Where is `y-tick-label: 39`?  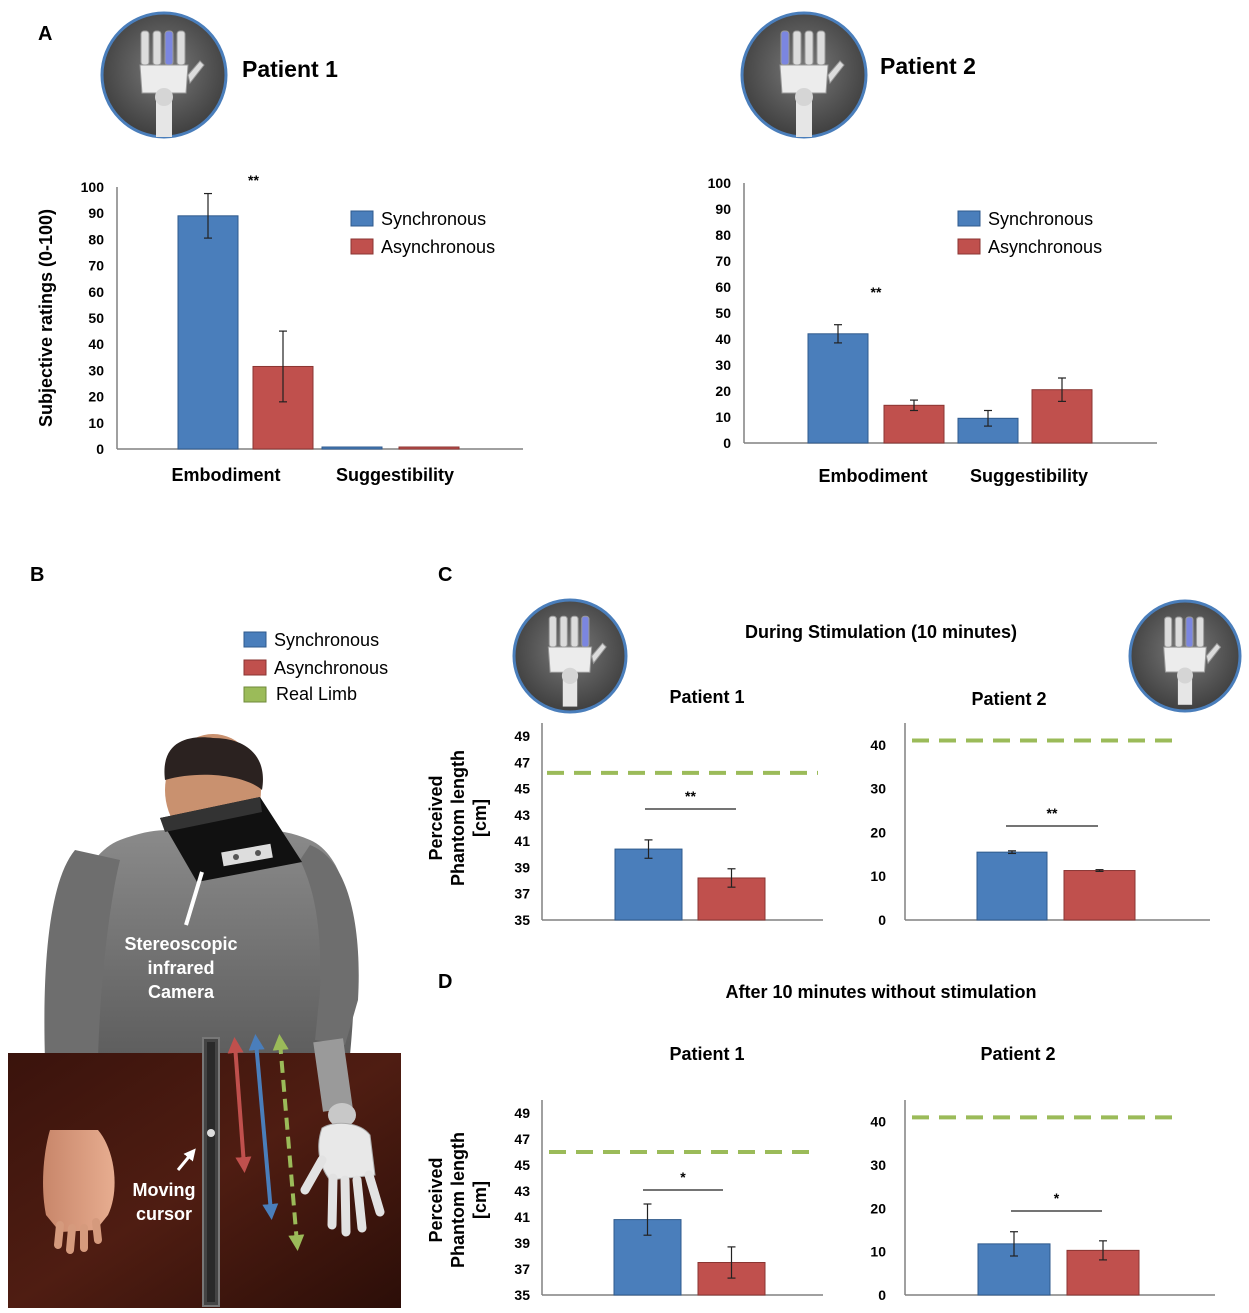
y-tick-label: 39 is located at coordinates (522, 867).